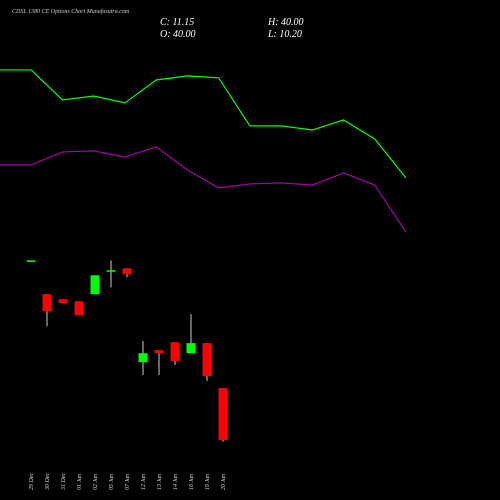  What do you see at coordinates (160, 482) in the screenshot?
I see `x-tick-label: 13 Jan` at bounding box center [160, 482].